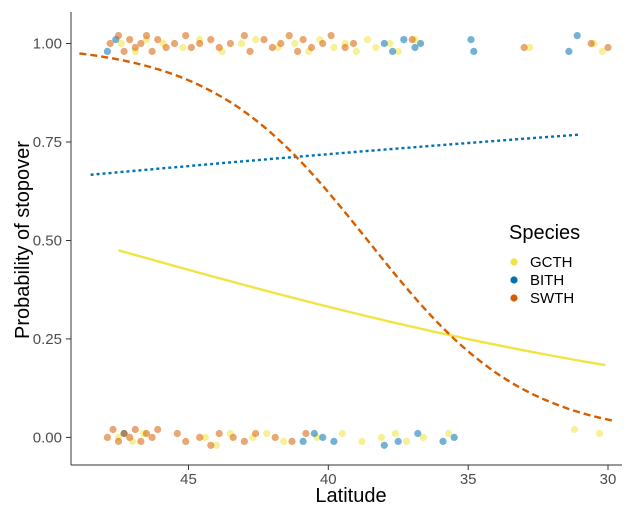  Describe the element at coordinates (47, 339) in the screenshot. I see `y-tick-label-1: 0.25` at that location.